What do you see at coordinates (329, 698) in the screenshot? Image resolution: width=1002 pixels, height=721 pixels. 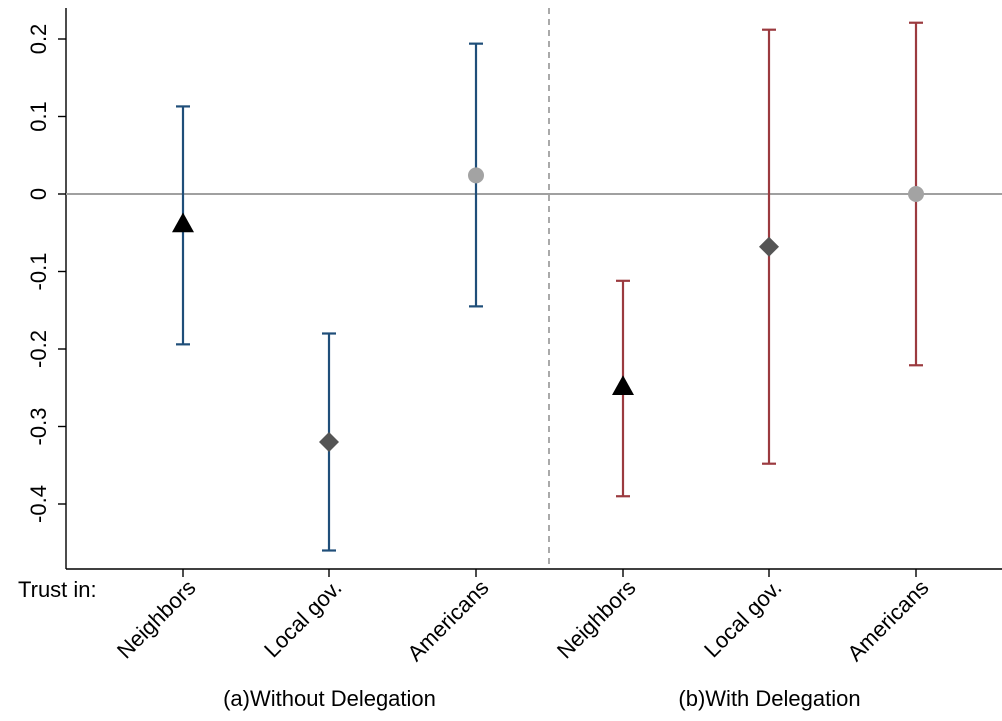 I see `group-label-without-delegation: (a)Without Delegation` at bounding box center [329, 698].